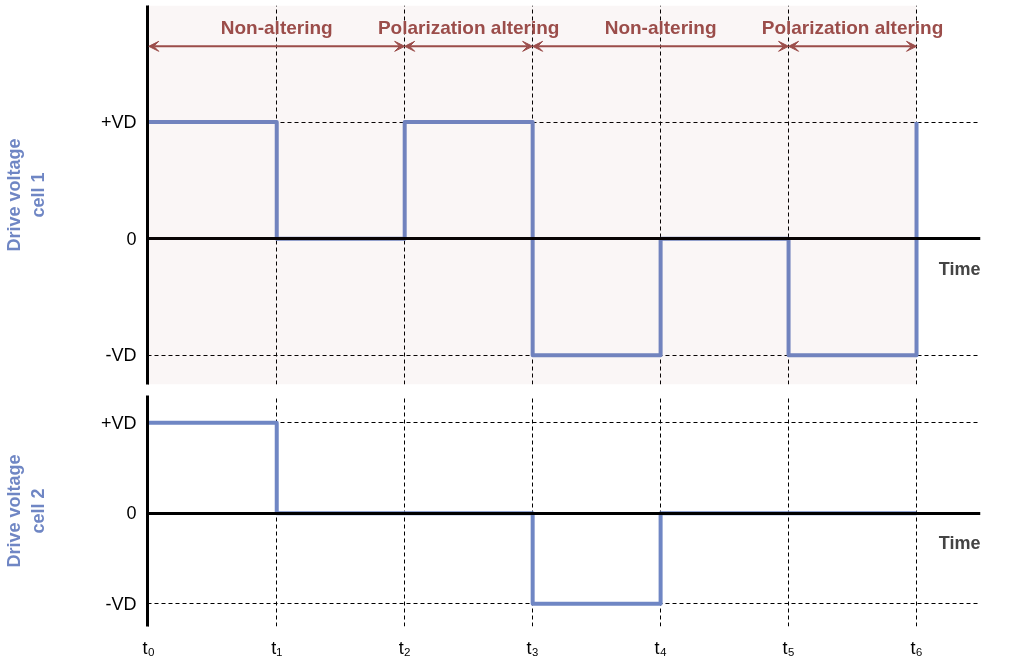 This screenshot has width=1018, height=666. Describe the element at coordinates (25, 195) in the screenshot. I see `y-axis-title: Drive voltage cell 1` at that location.